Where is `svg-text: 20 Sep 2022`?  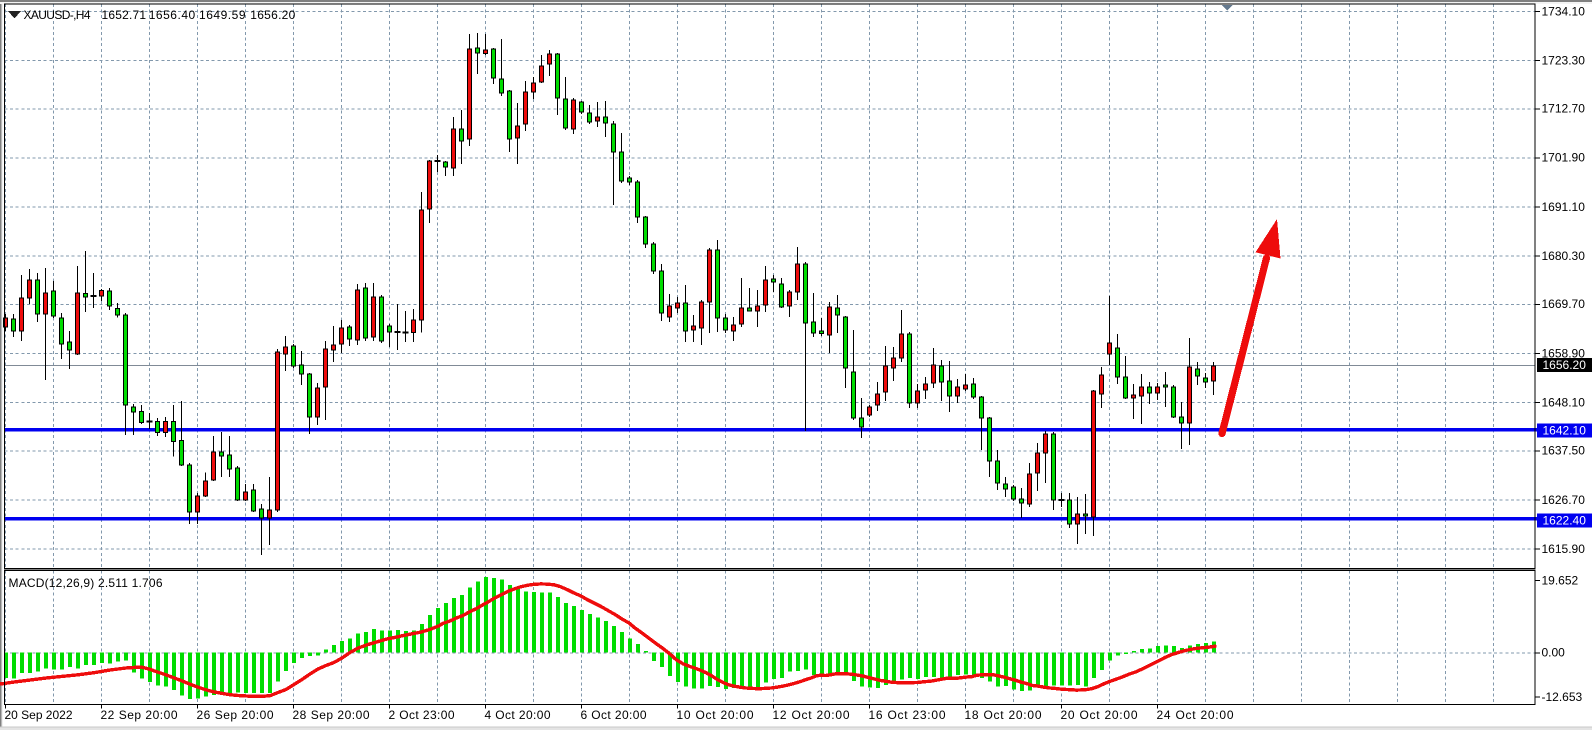
svg-text: 20 Sep 2022 is located at coordinates (39, 715).